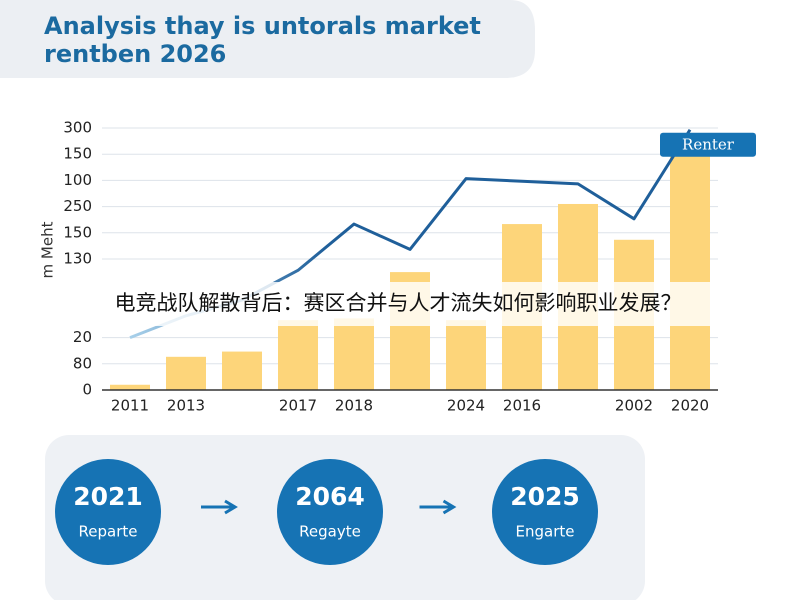 The width and height of the screenshot is (800, 604). I want to click on y-axis-label: m Meht, so click(48, 249).